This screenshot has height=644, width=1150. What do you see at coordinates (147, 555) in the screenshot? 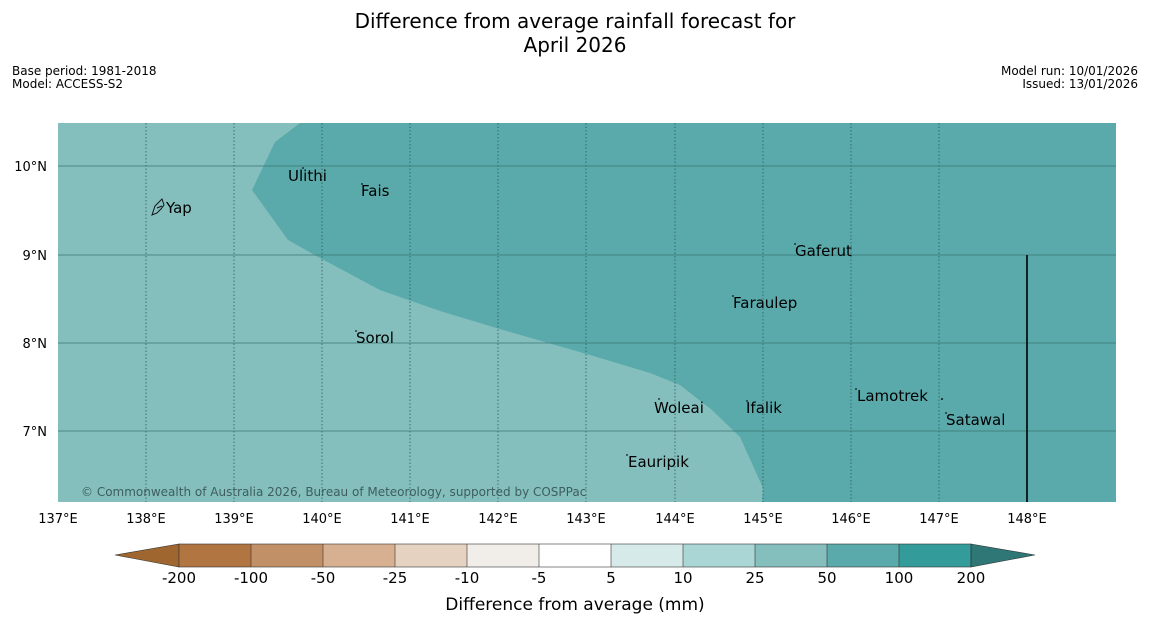
I see `colorbar-left-extension` at bounding box center [147, 555].